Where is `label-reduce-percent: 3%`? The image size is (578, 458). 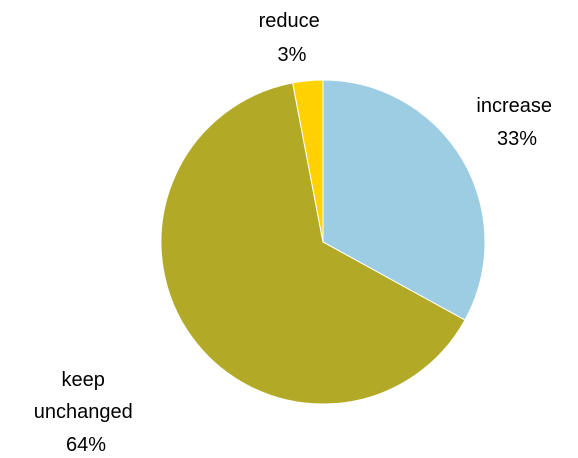 label-reduce-percent: 3% is located at coordinates (292, 55).